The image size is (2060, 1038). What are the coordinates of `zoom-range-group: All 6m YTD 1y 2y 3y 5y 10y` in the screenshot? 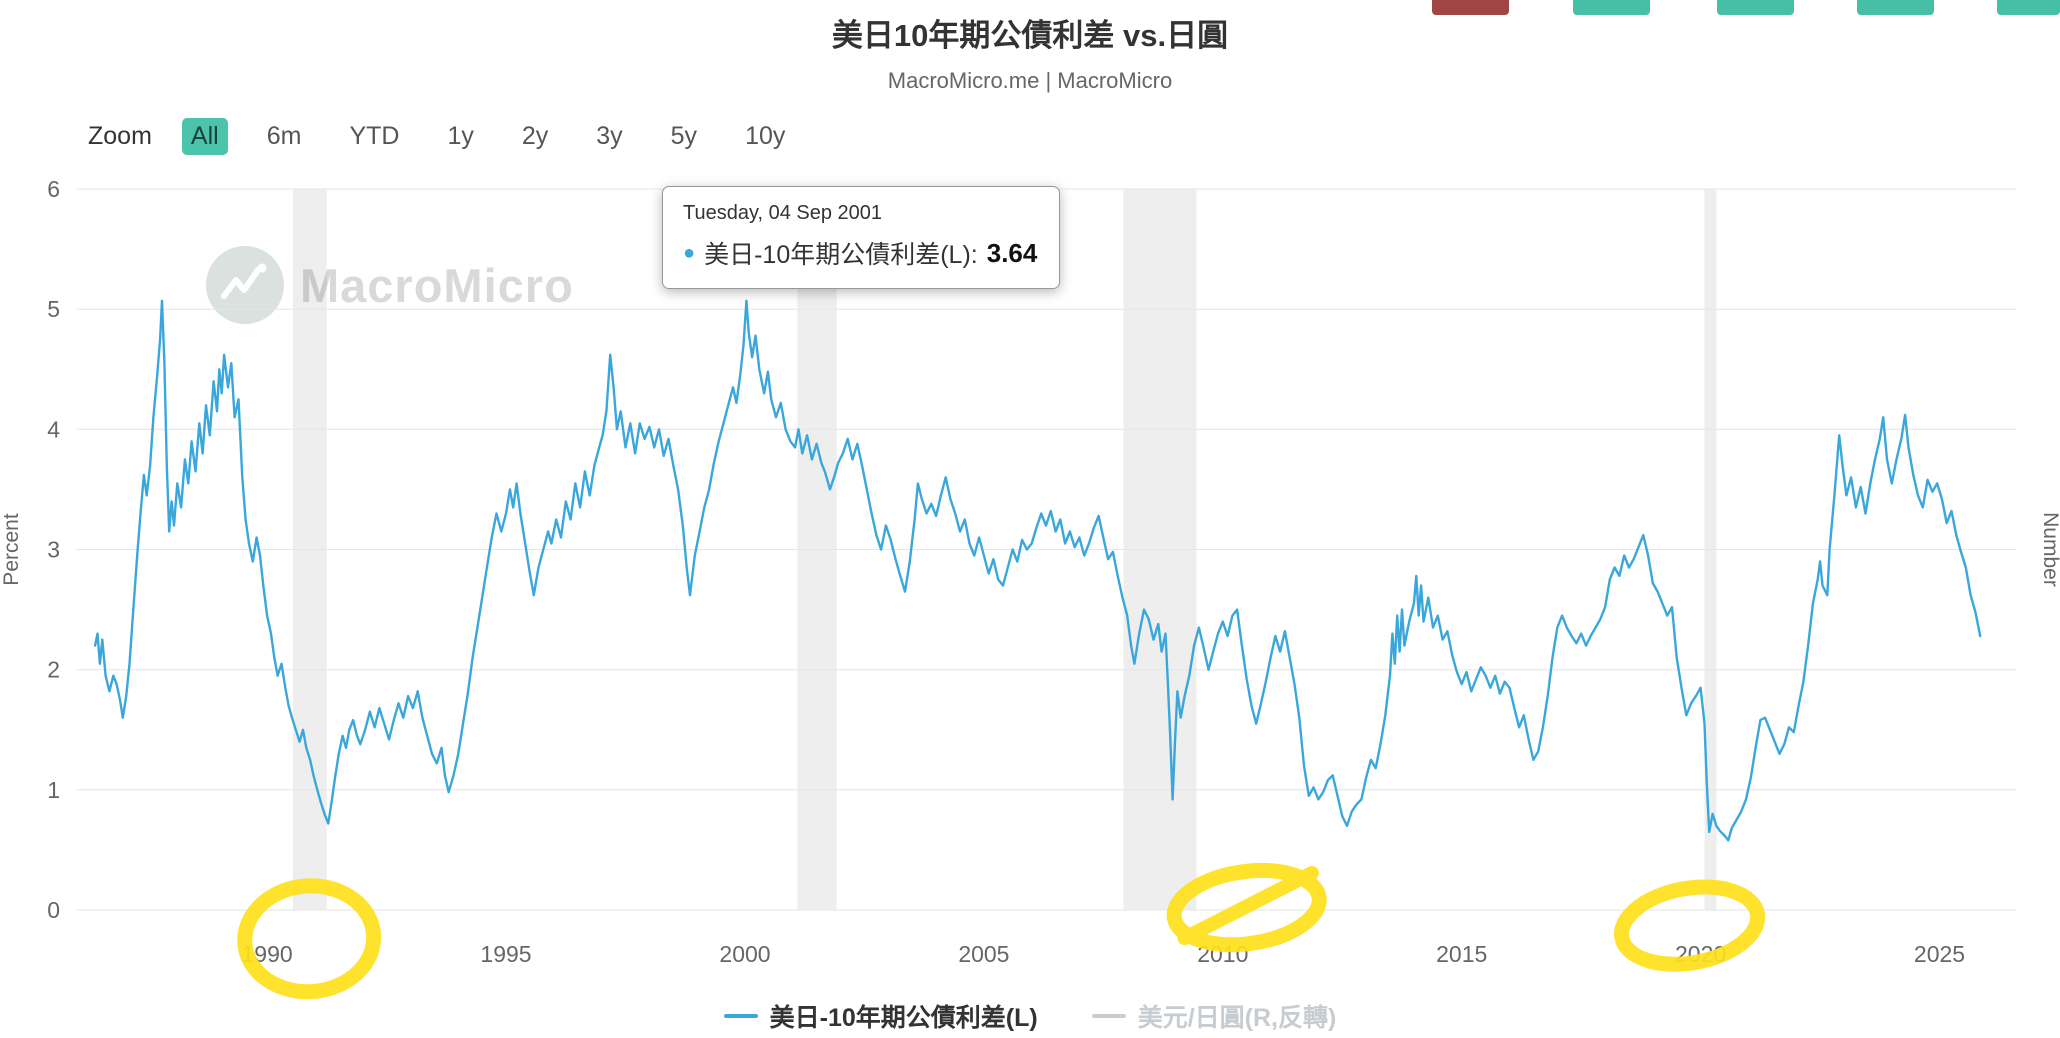 It's located at (487, 136).